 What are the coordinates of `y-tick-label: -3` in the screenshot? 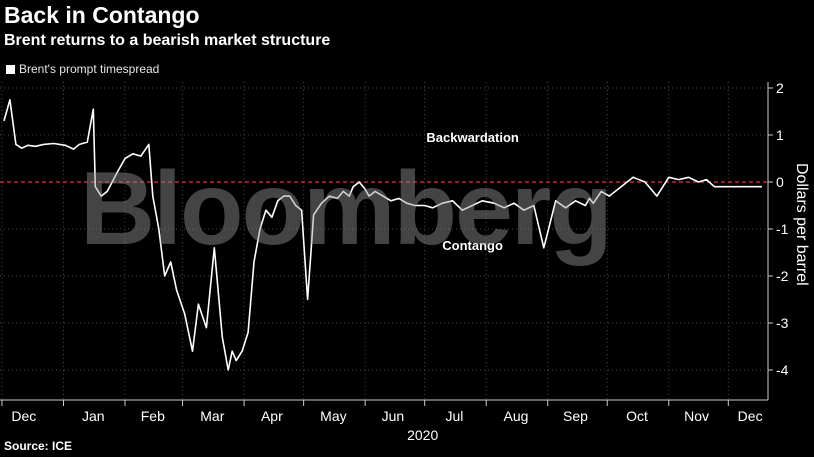 It's located at (782, 323).